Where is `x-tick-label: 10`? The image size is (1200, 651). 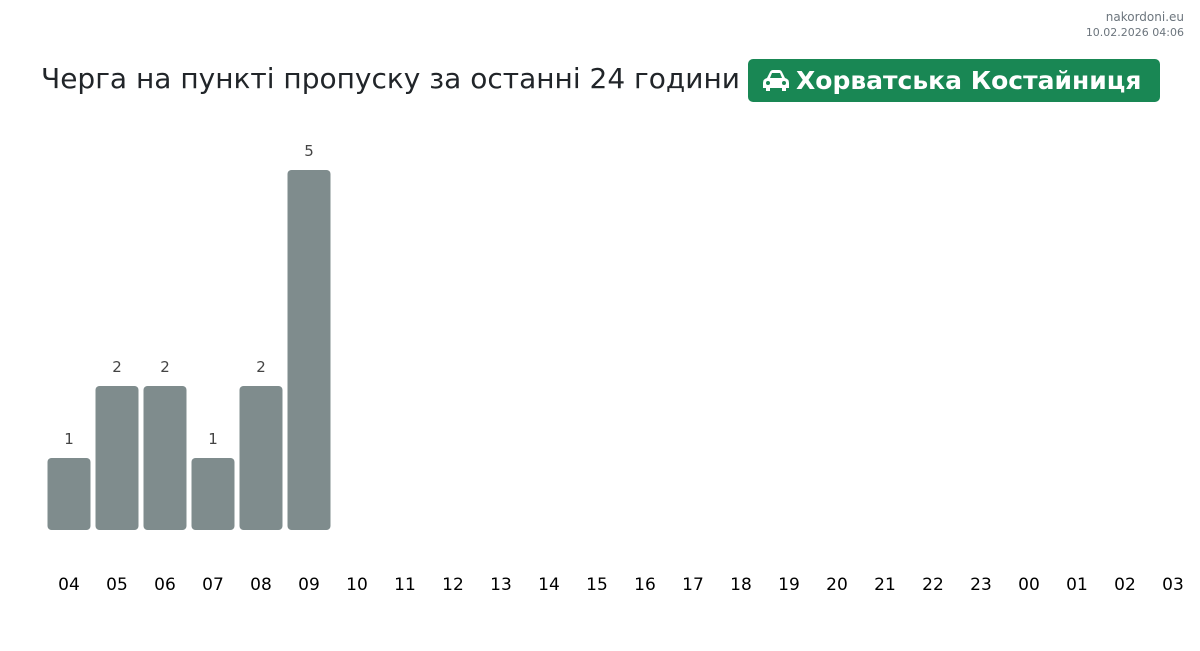
x-tick-label: 10 is located at coordinates (357, 585).